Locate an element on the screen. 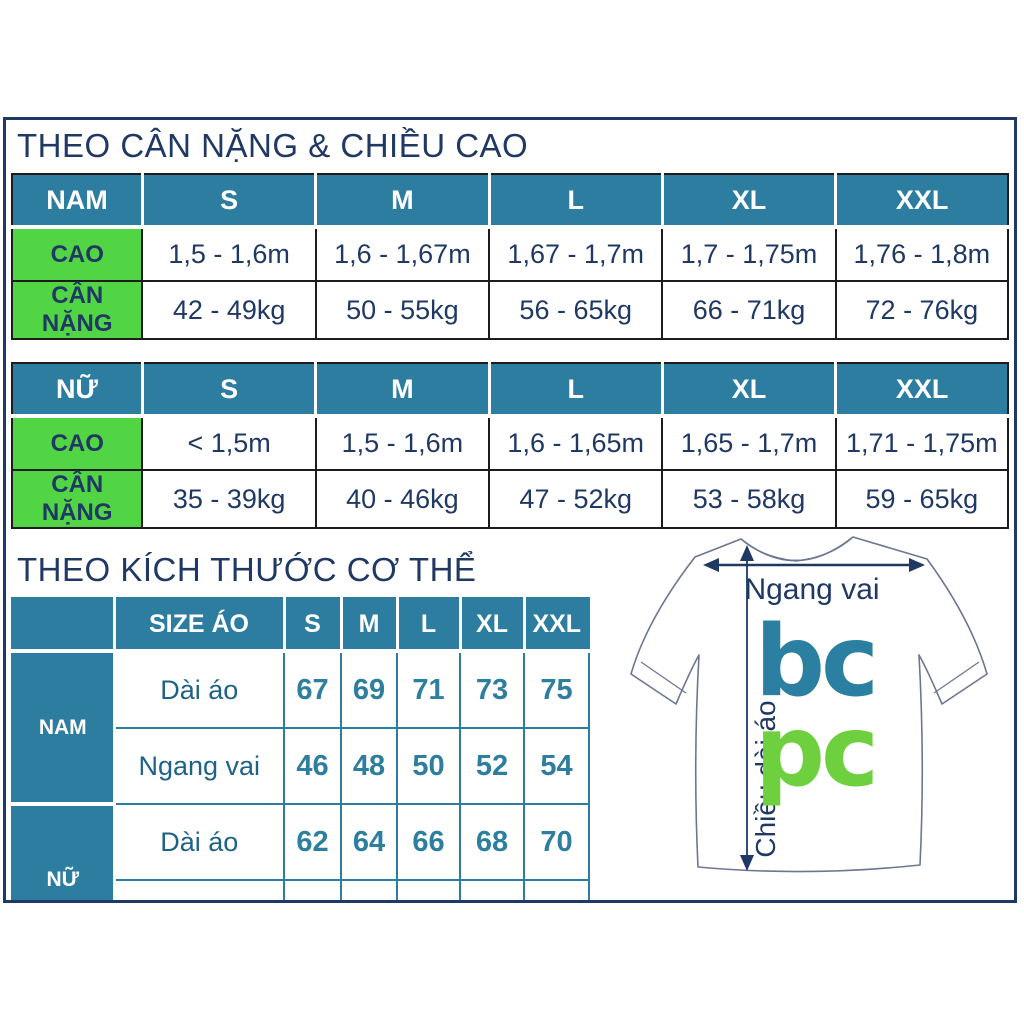  measure-value: 45 is located at coordinates (428, 889).